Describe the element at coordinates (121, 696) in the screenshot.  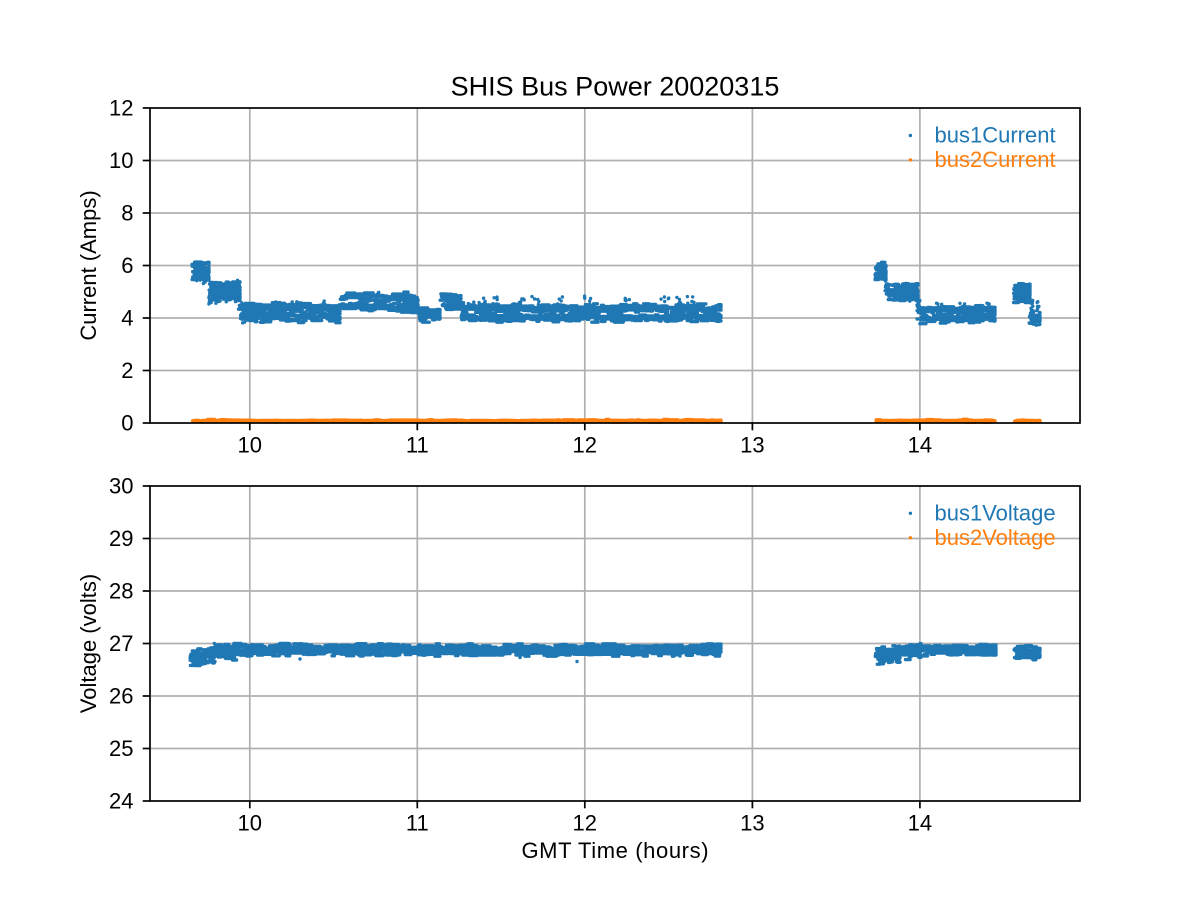
I see `svg-text: 26` at that location.